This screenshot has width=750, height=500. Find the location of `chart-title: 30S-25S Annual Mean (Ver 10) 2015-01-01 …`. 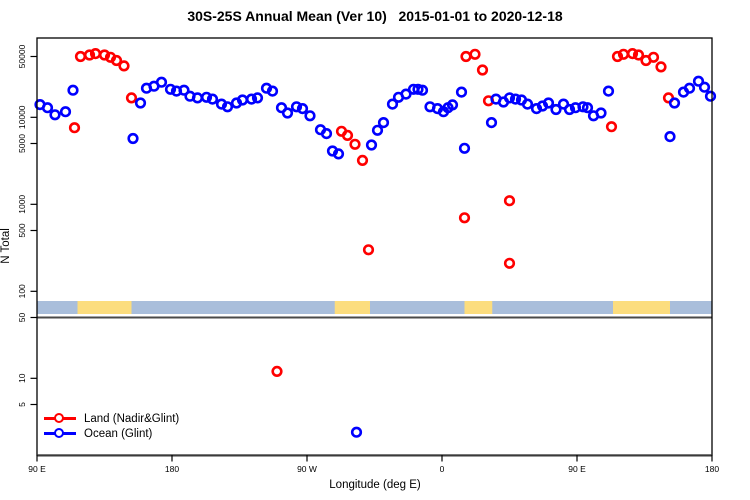

chart-title: 30S-25S Annual Mean (Ver 10) 2015-01-01 … is located at coordinates (375, 16).